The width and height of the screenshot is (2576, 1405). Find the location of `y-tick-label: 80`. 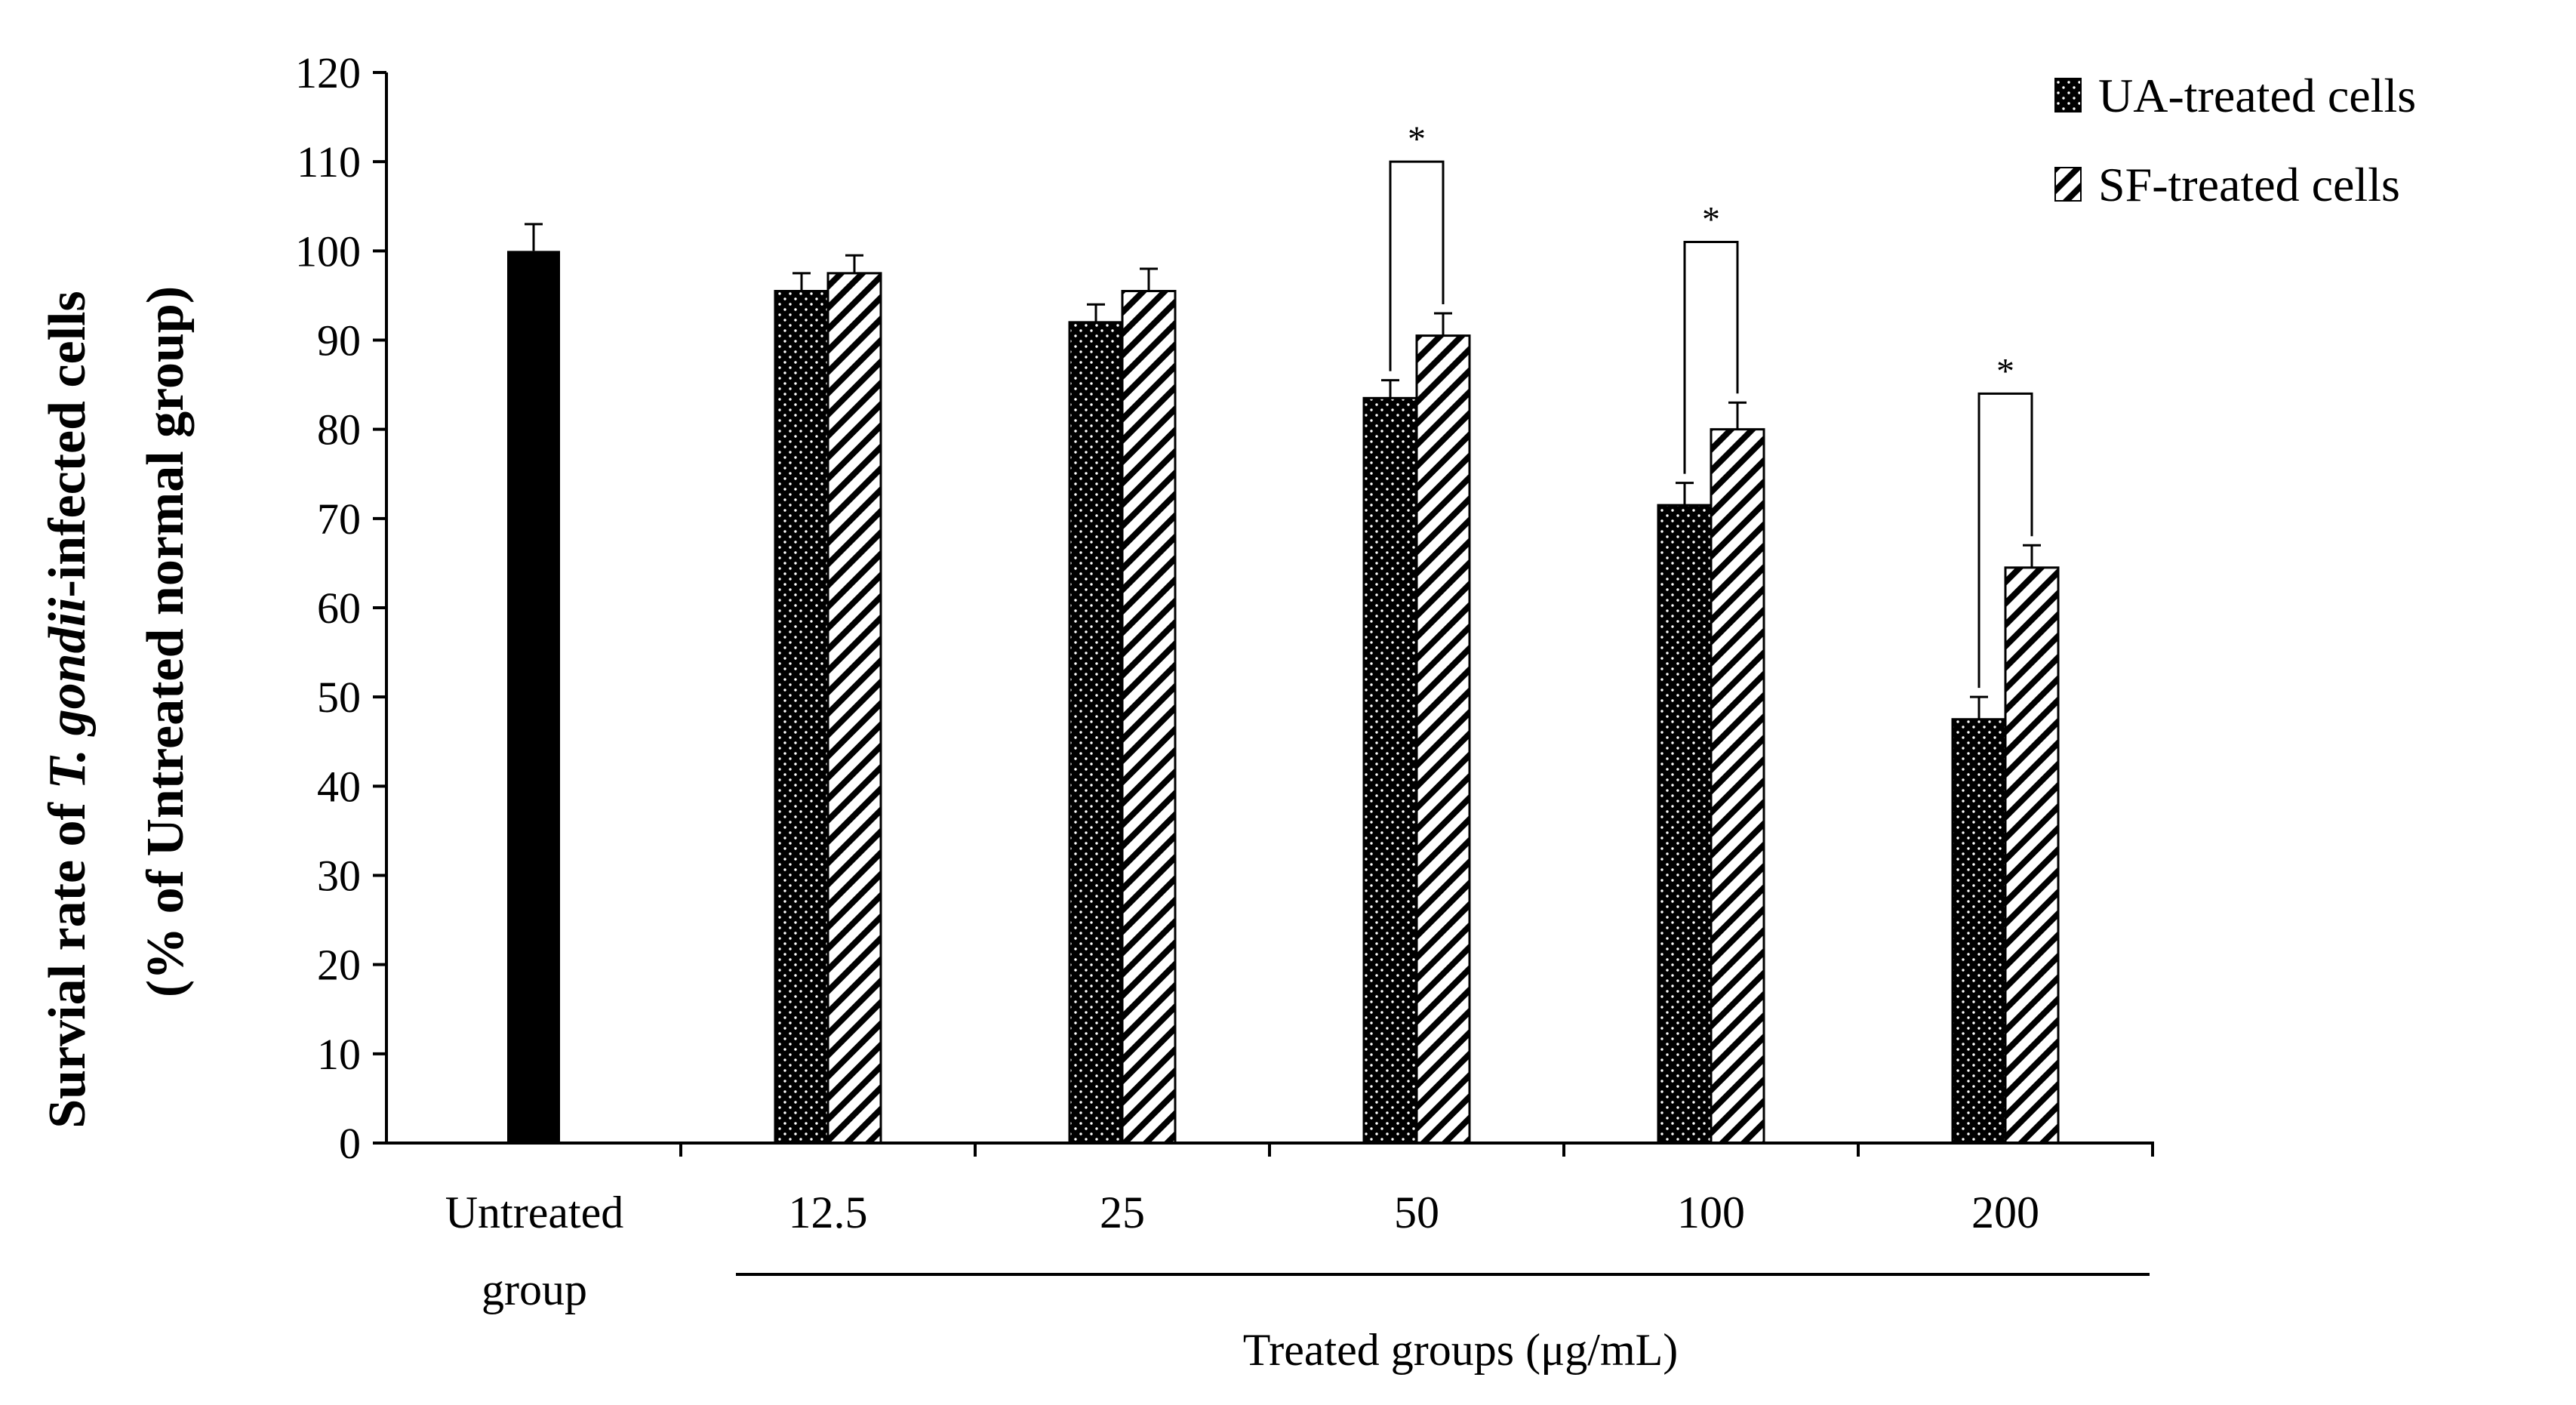

y-tick-label: 80 is located at coordinates (339, 430).